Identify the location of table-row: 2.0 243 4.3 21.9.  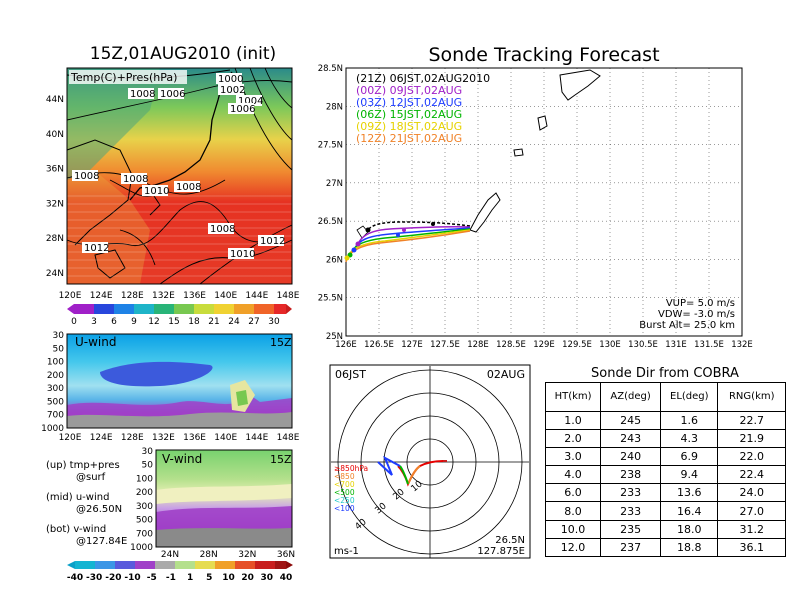
(665, 438).